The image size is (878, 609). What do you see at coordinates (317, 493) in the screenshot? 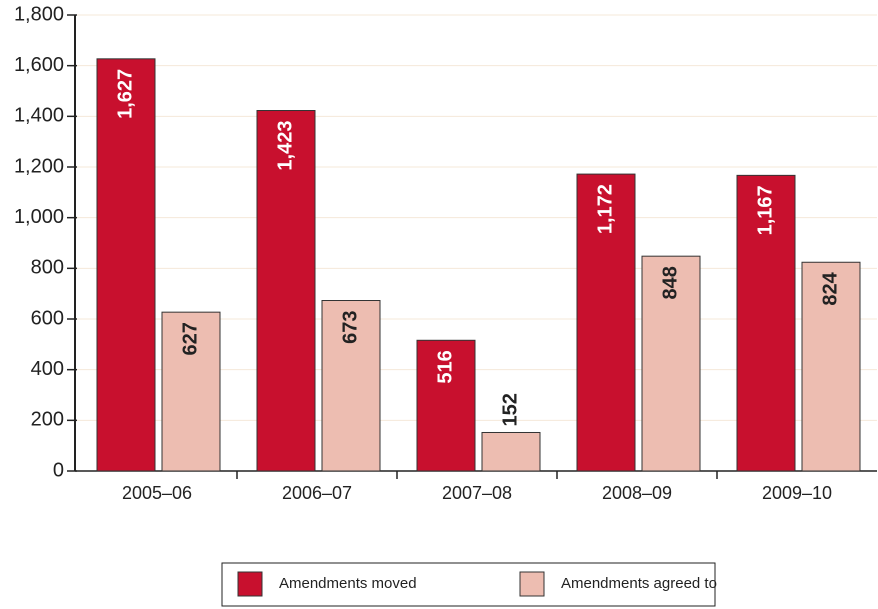
I see `x-tick-label: 2006–07` at bounding box center [317, 493].